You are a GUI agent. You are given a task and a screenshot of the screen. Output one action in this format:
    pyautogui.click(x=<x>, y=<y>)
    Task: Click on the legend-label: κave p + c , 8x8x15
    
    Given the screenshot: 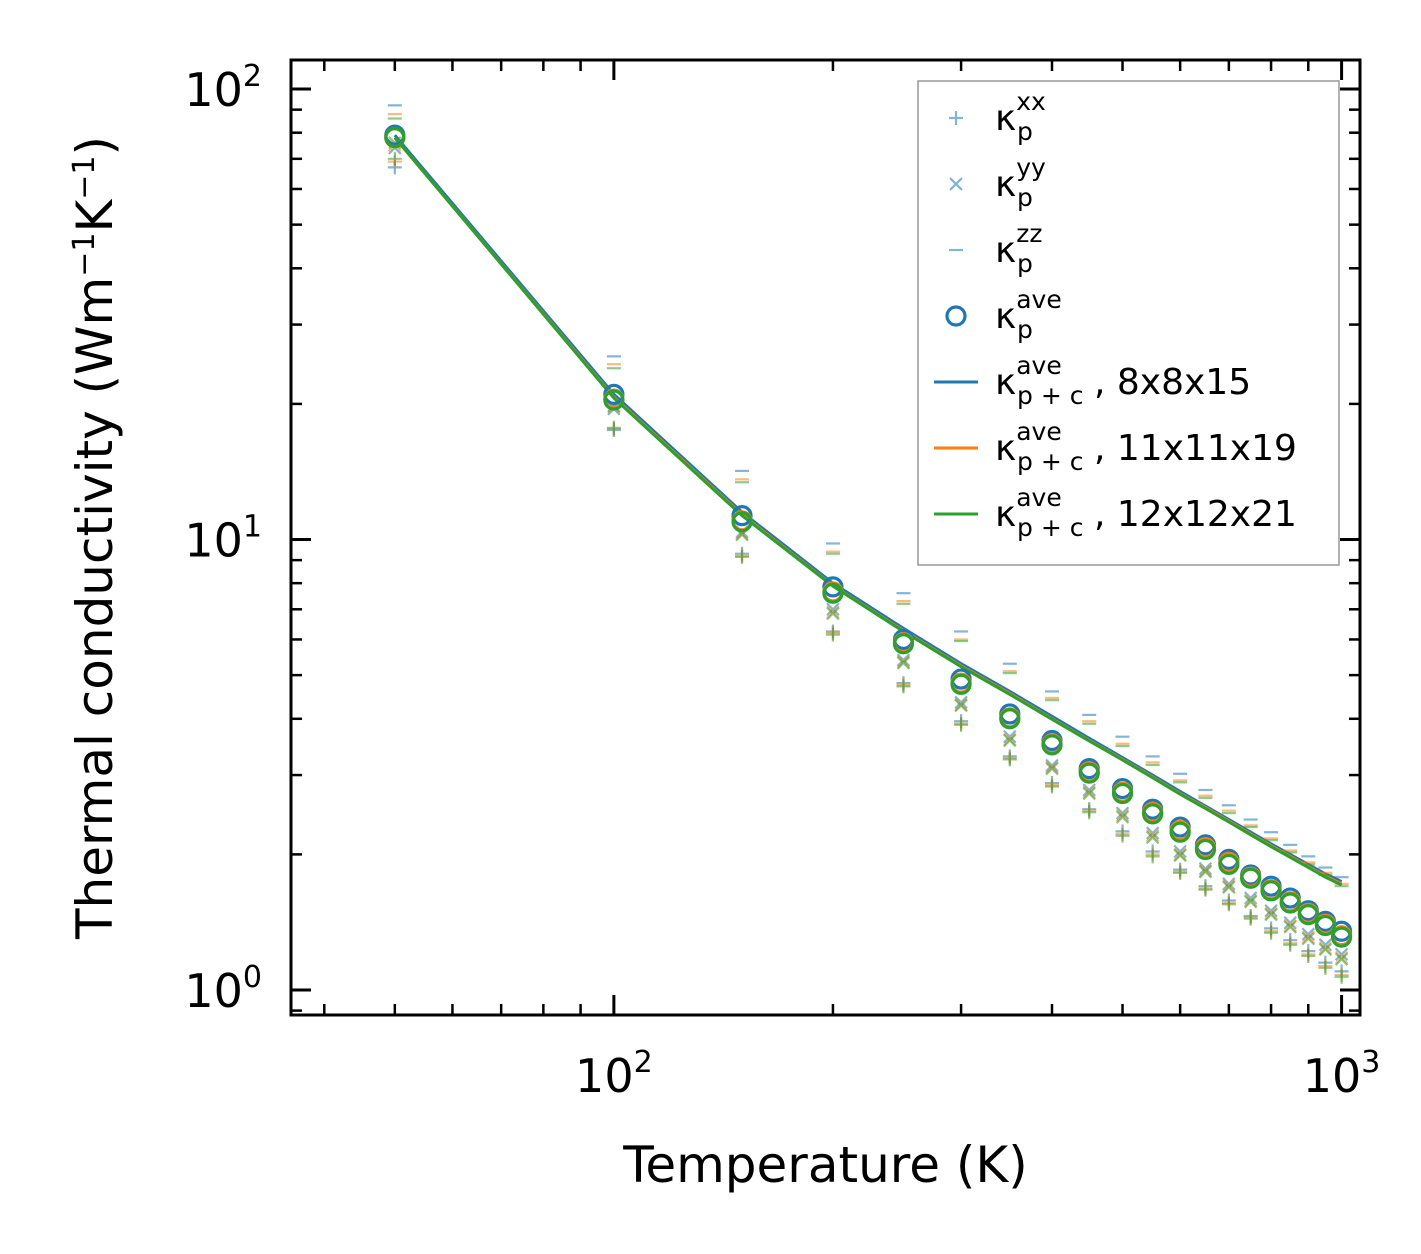 What is the action you would take?
    pyautogui.click(x=1123, y=380)
    